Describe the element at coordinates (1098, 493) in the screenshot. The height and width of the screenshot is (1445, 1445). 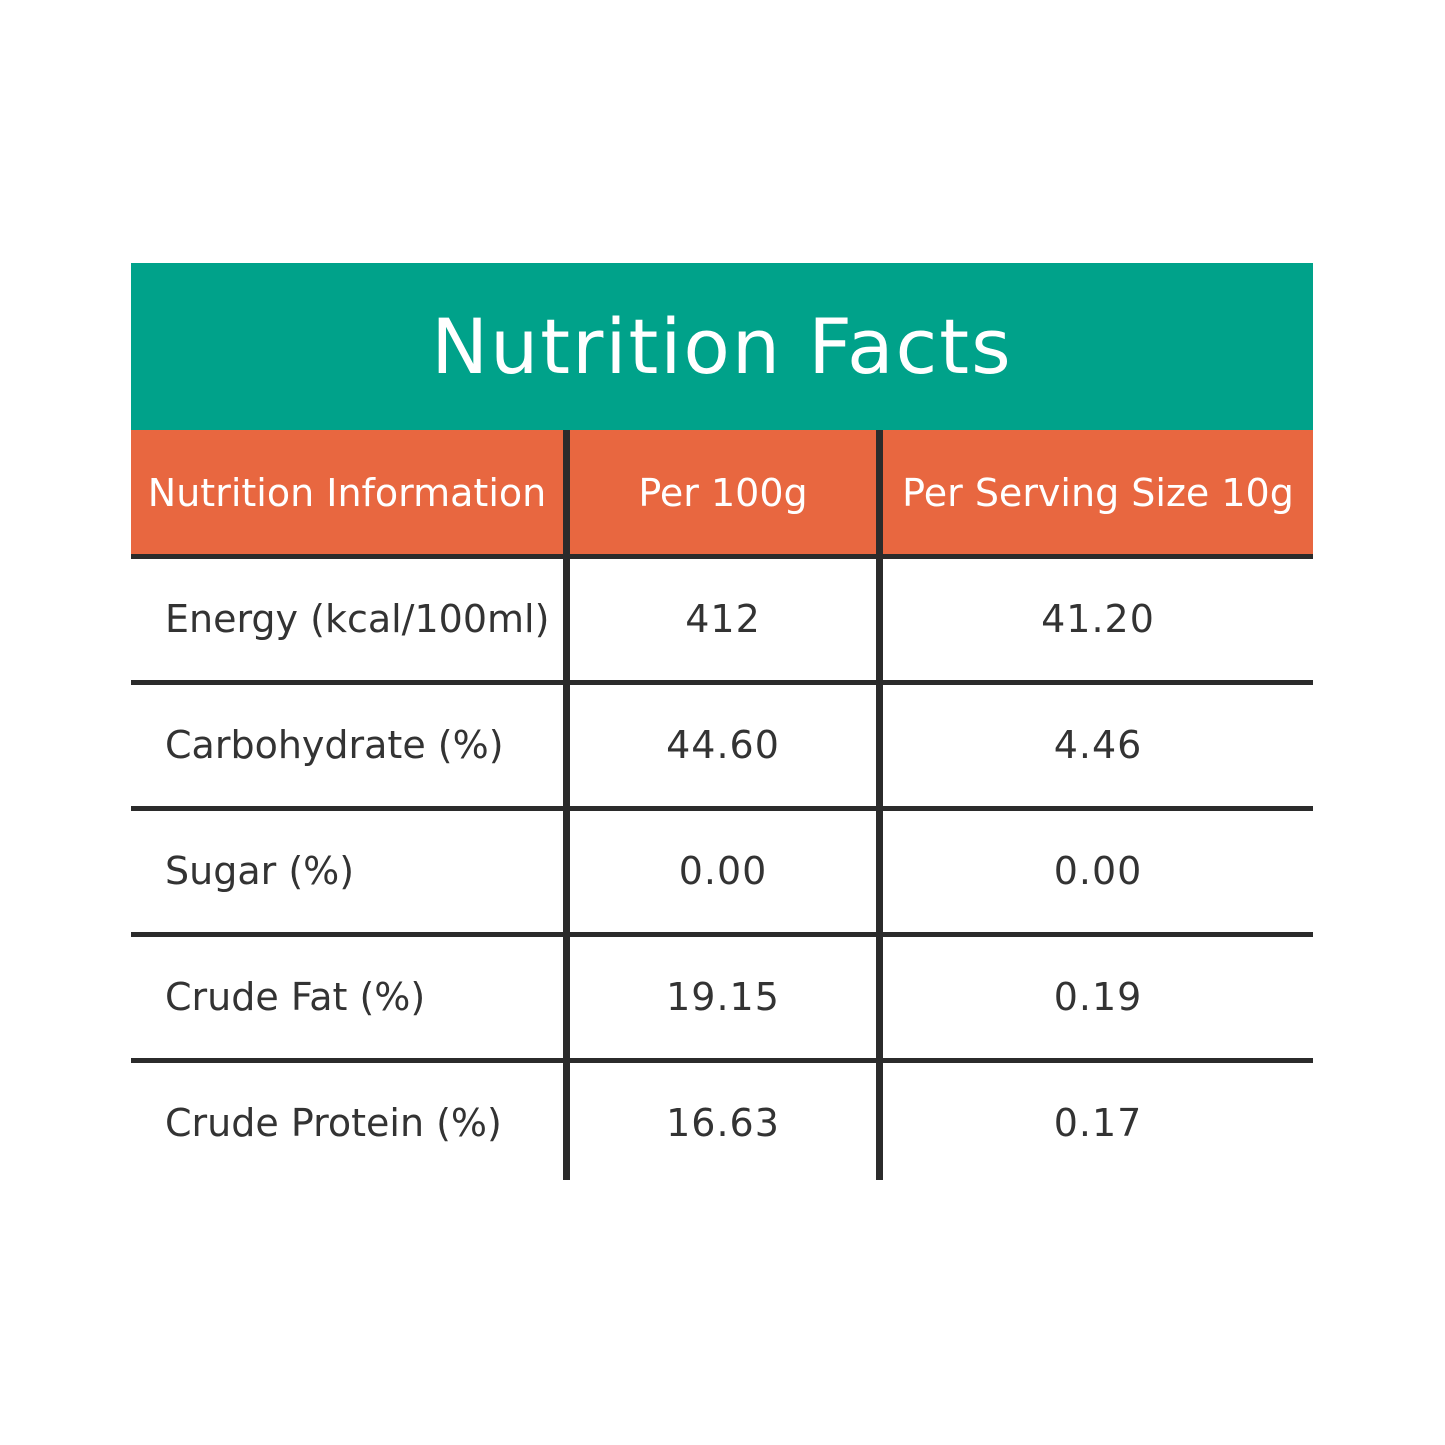
I see `column-header-per-serving-size: Per Serving Size 10g` at that location.